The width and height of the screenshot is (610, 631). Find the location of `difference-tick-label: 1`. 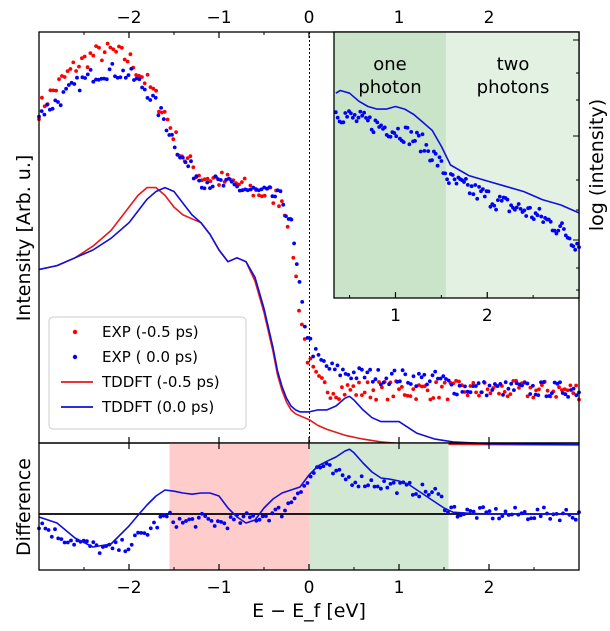

difference-tick-label: 1 is located at coordinates (399, 588).